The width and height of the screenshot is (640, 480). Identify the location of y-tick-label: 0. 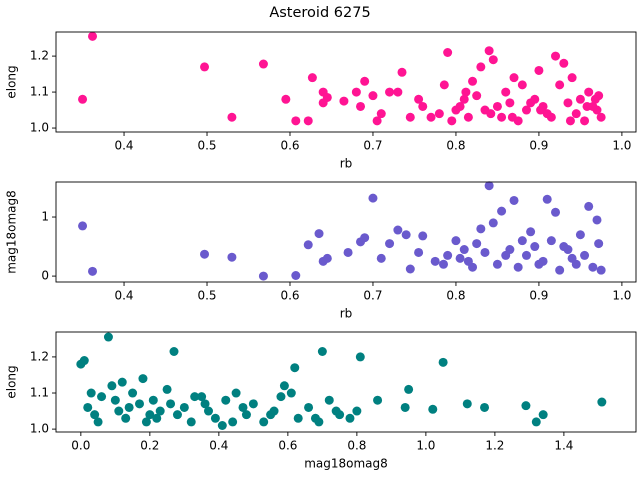
(45, 276).